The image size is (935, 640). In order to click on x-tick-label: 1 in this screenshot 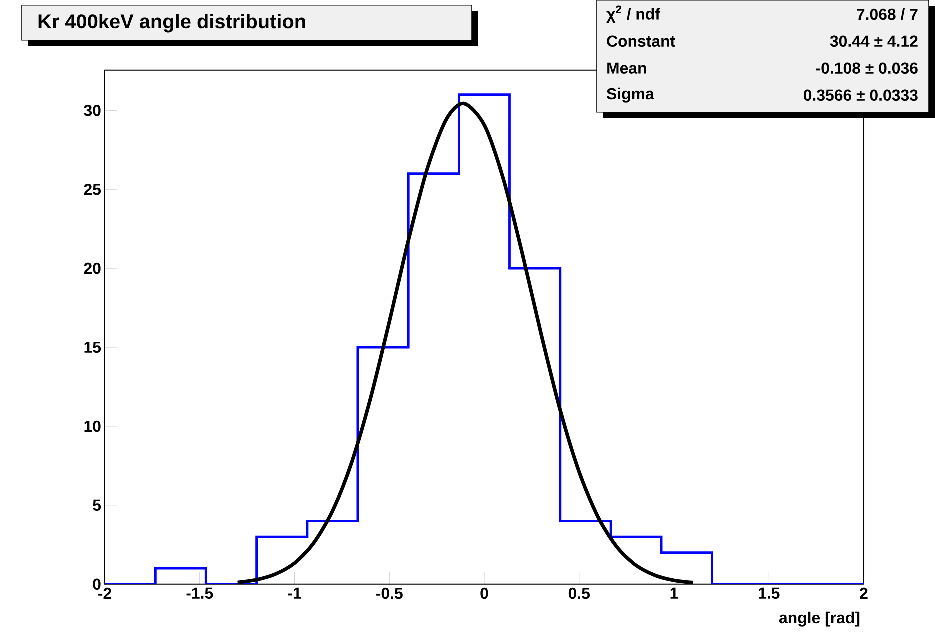, I will do `click(674, 593)`.